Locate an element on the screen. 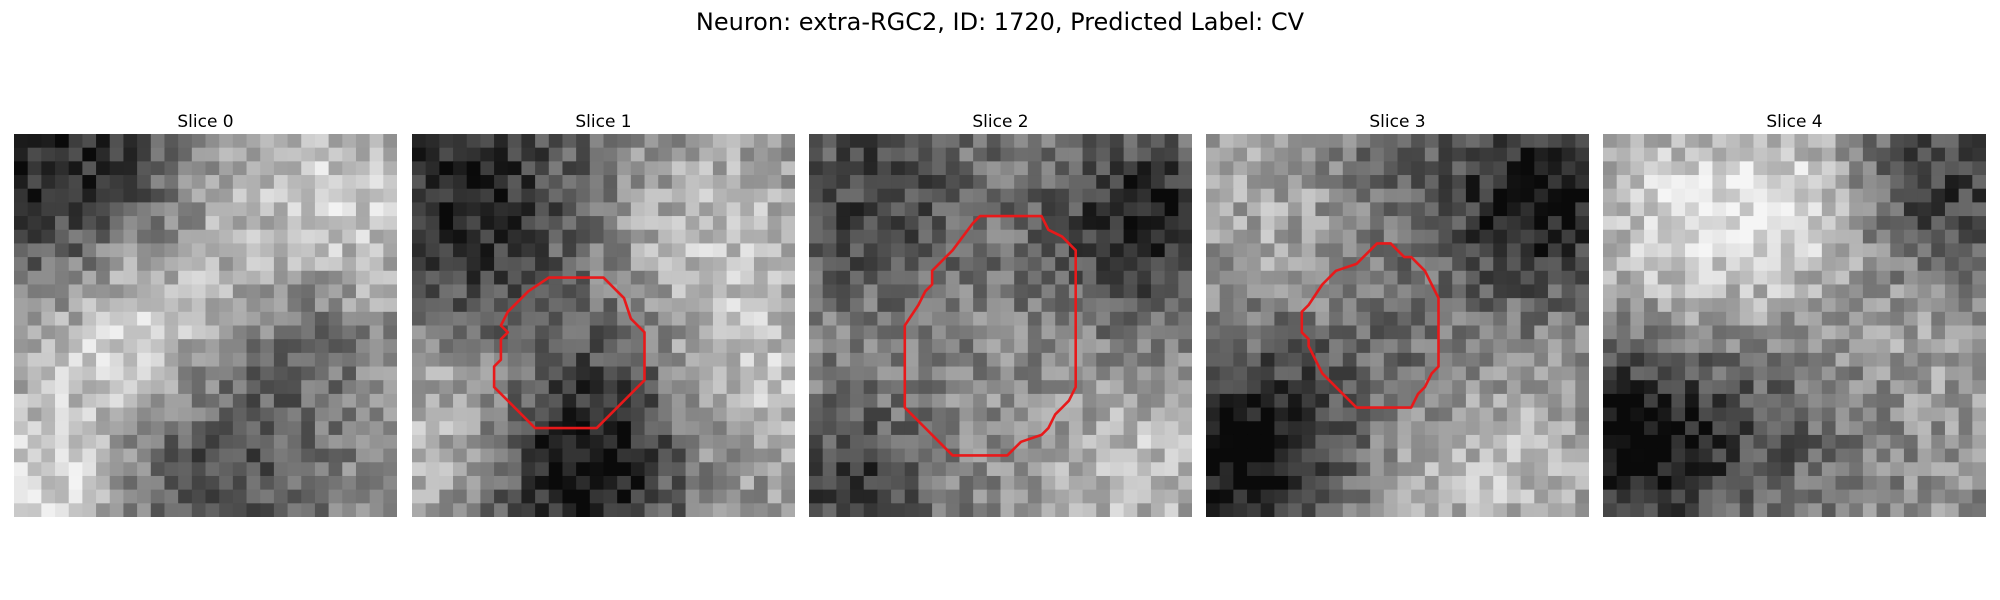 Image resolution: width=2000 pixels, height=600 pixels. slice-panel-2: Slice 2 is located at coordinates (1000, 313).